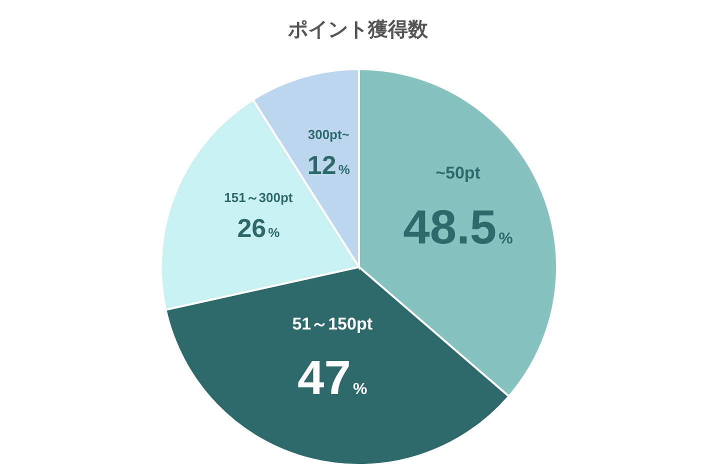  What do you see at coordinates (258, 227) in the screenshot?
I see `data-label: 26%` at bounding box center [258, 227].